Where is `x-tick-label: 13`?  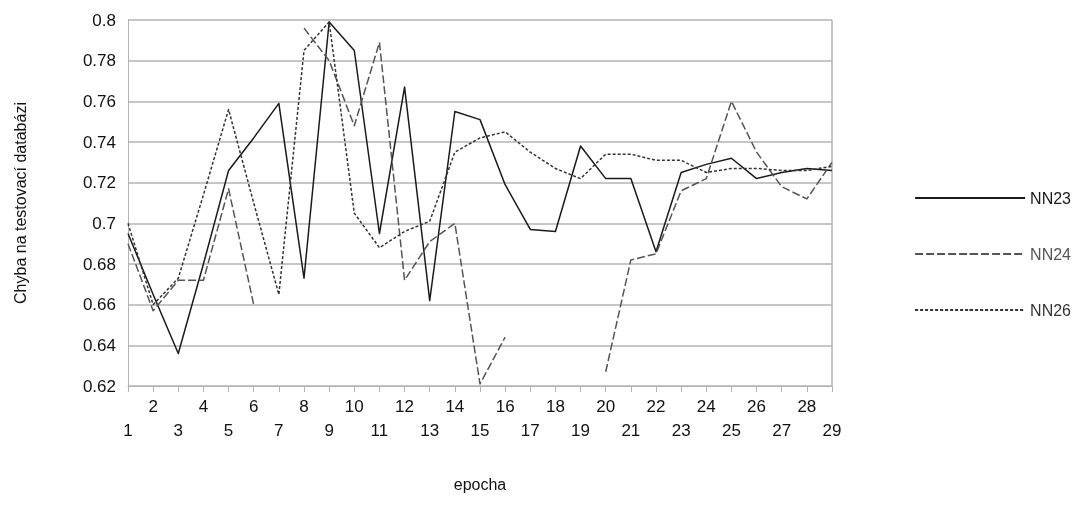
x-tick-label: 13 is located at coordinates (430, 430).